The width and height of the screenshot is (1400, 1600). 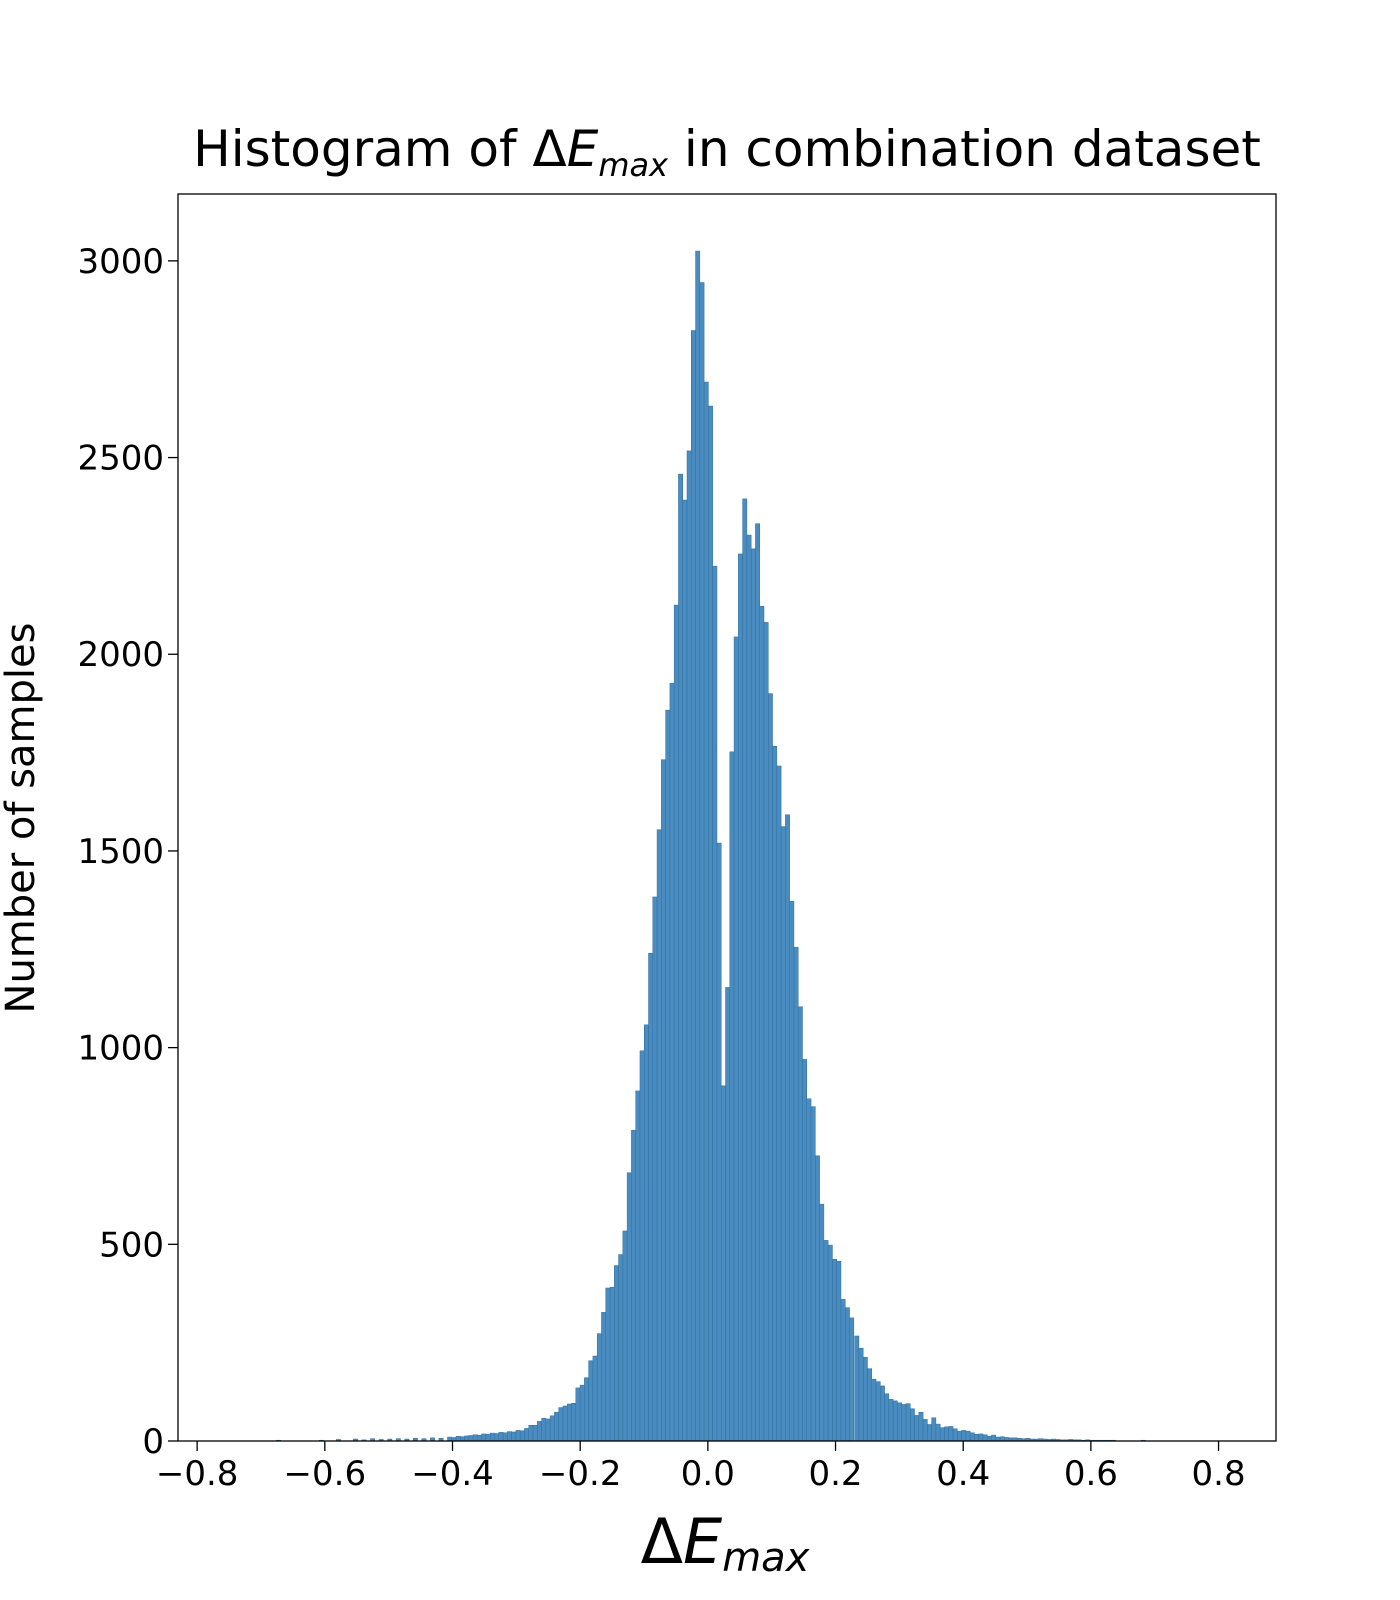 What do you see at coordinates (1219, 1474) in the screenshot?
I see `x-tick-label: 0.8` at bounding box center [1219, 1474].